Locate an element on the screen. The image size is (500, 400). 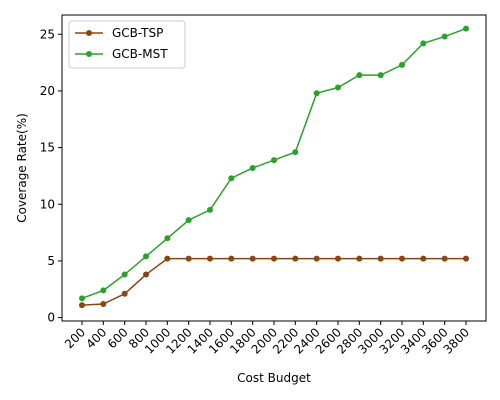
x-tick-label: 200 is located at coordinates (75, 338).